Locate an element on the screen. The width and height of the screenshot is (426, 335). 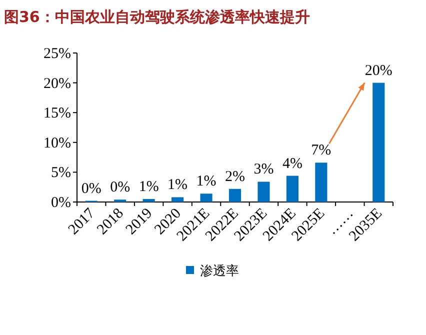
y-tick-label: 25% is located at coordinates (57, 54).